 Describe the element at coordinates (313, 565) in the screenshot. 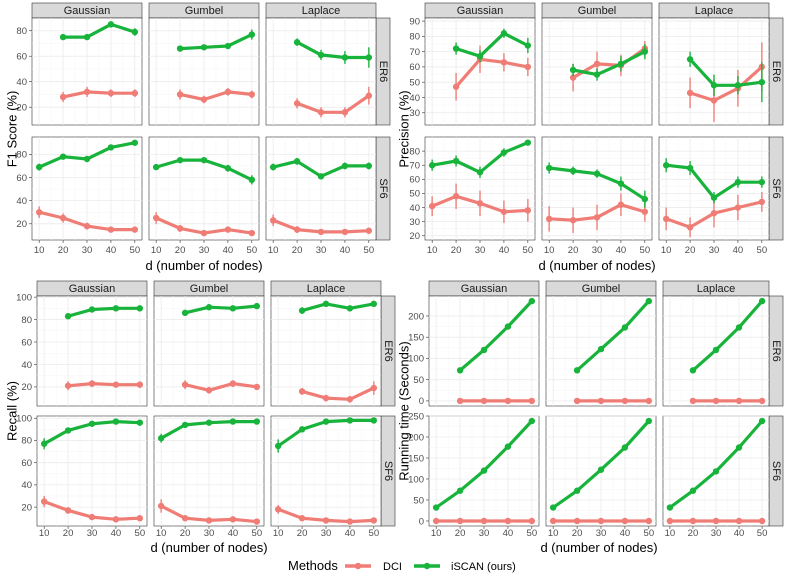

I see `legend-title: Methods` at that location.